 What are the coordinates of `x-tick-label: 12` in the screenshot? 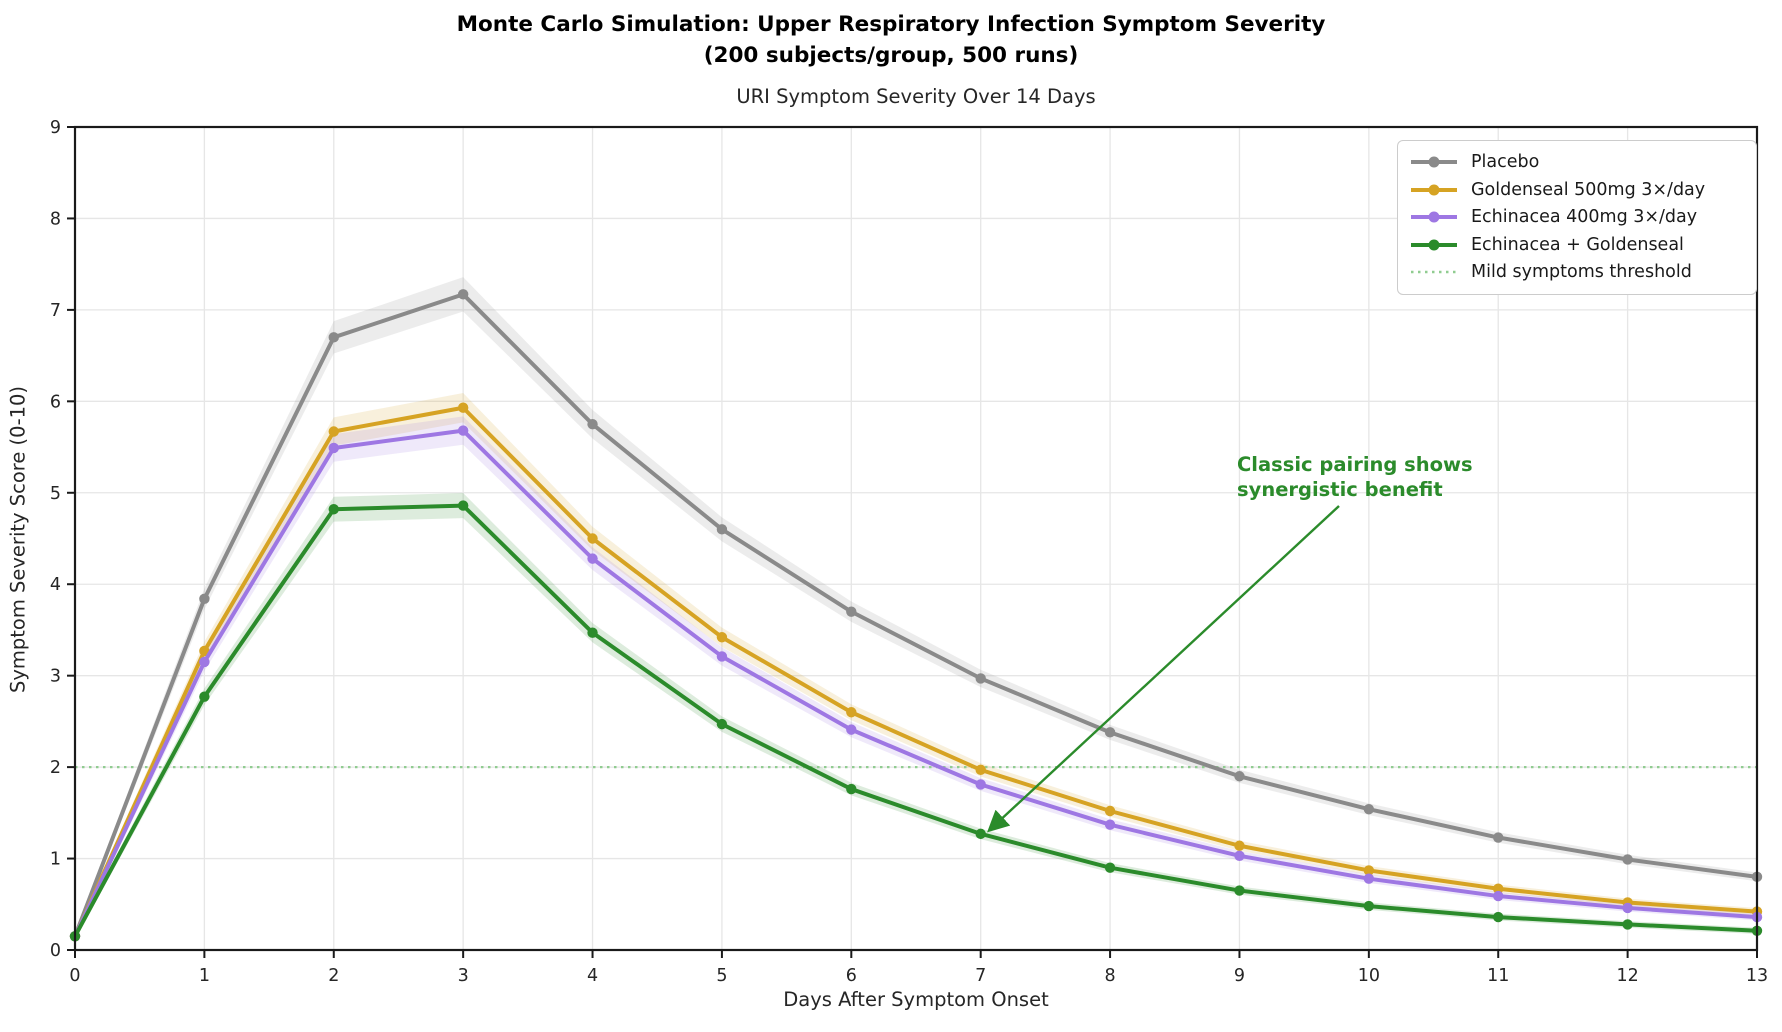 It's located at (1627, 976).